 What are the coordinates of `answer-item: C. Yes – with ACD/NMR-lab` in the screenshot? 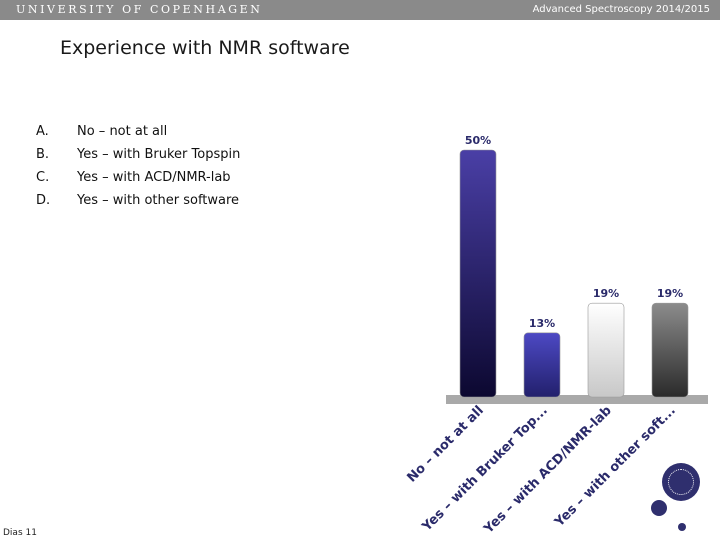 It's located at (138, 181).